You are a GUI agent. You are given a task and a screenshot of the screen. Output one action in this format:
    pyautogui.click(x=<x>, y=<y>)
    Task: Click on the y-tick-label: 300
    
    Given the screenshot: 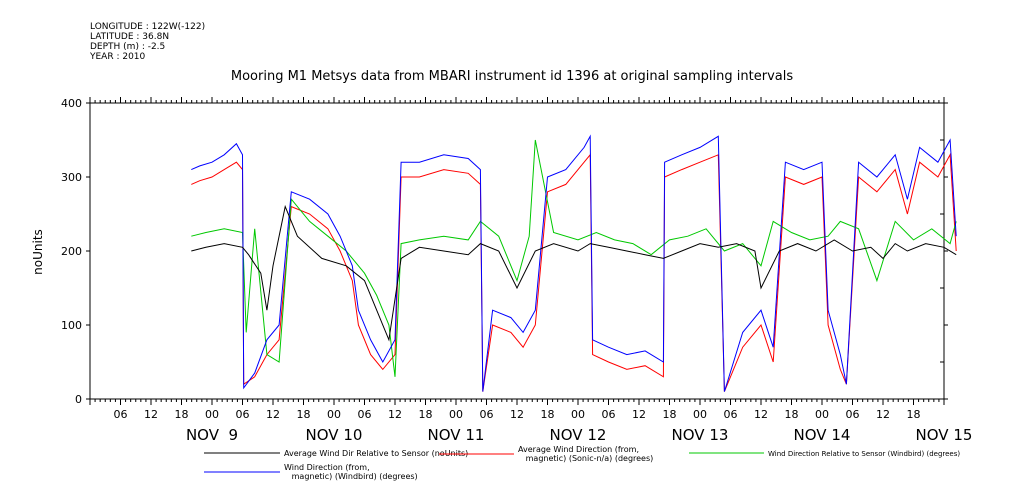 What is the action you would take?
    pyautogui.click(x=71, y=177)
    